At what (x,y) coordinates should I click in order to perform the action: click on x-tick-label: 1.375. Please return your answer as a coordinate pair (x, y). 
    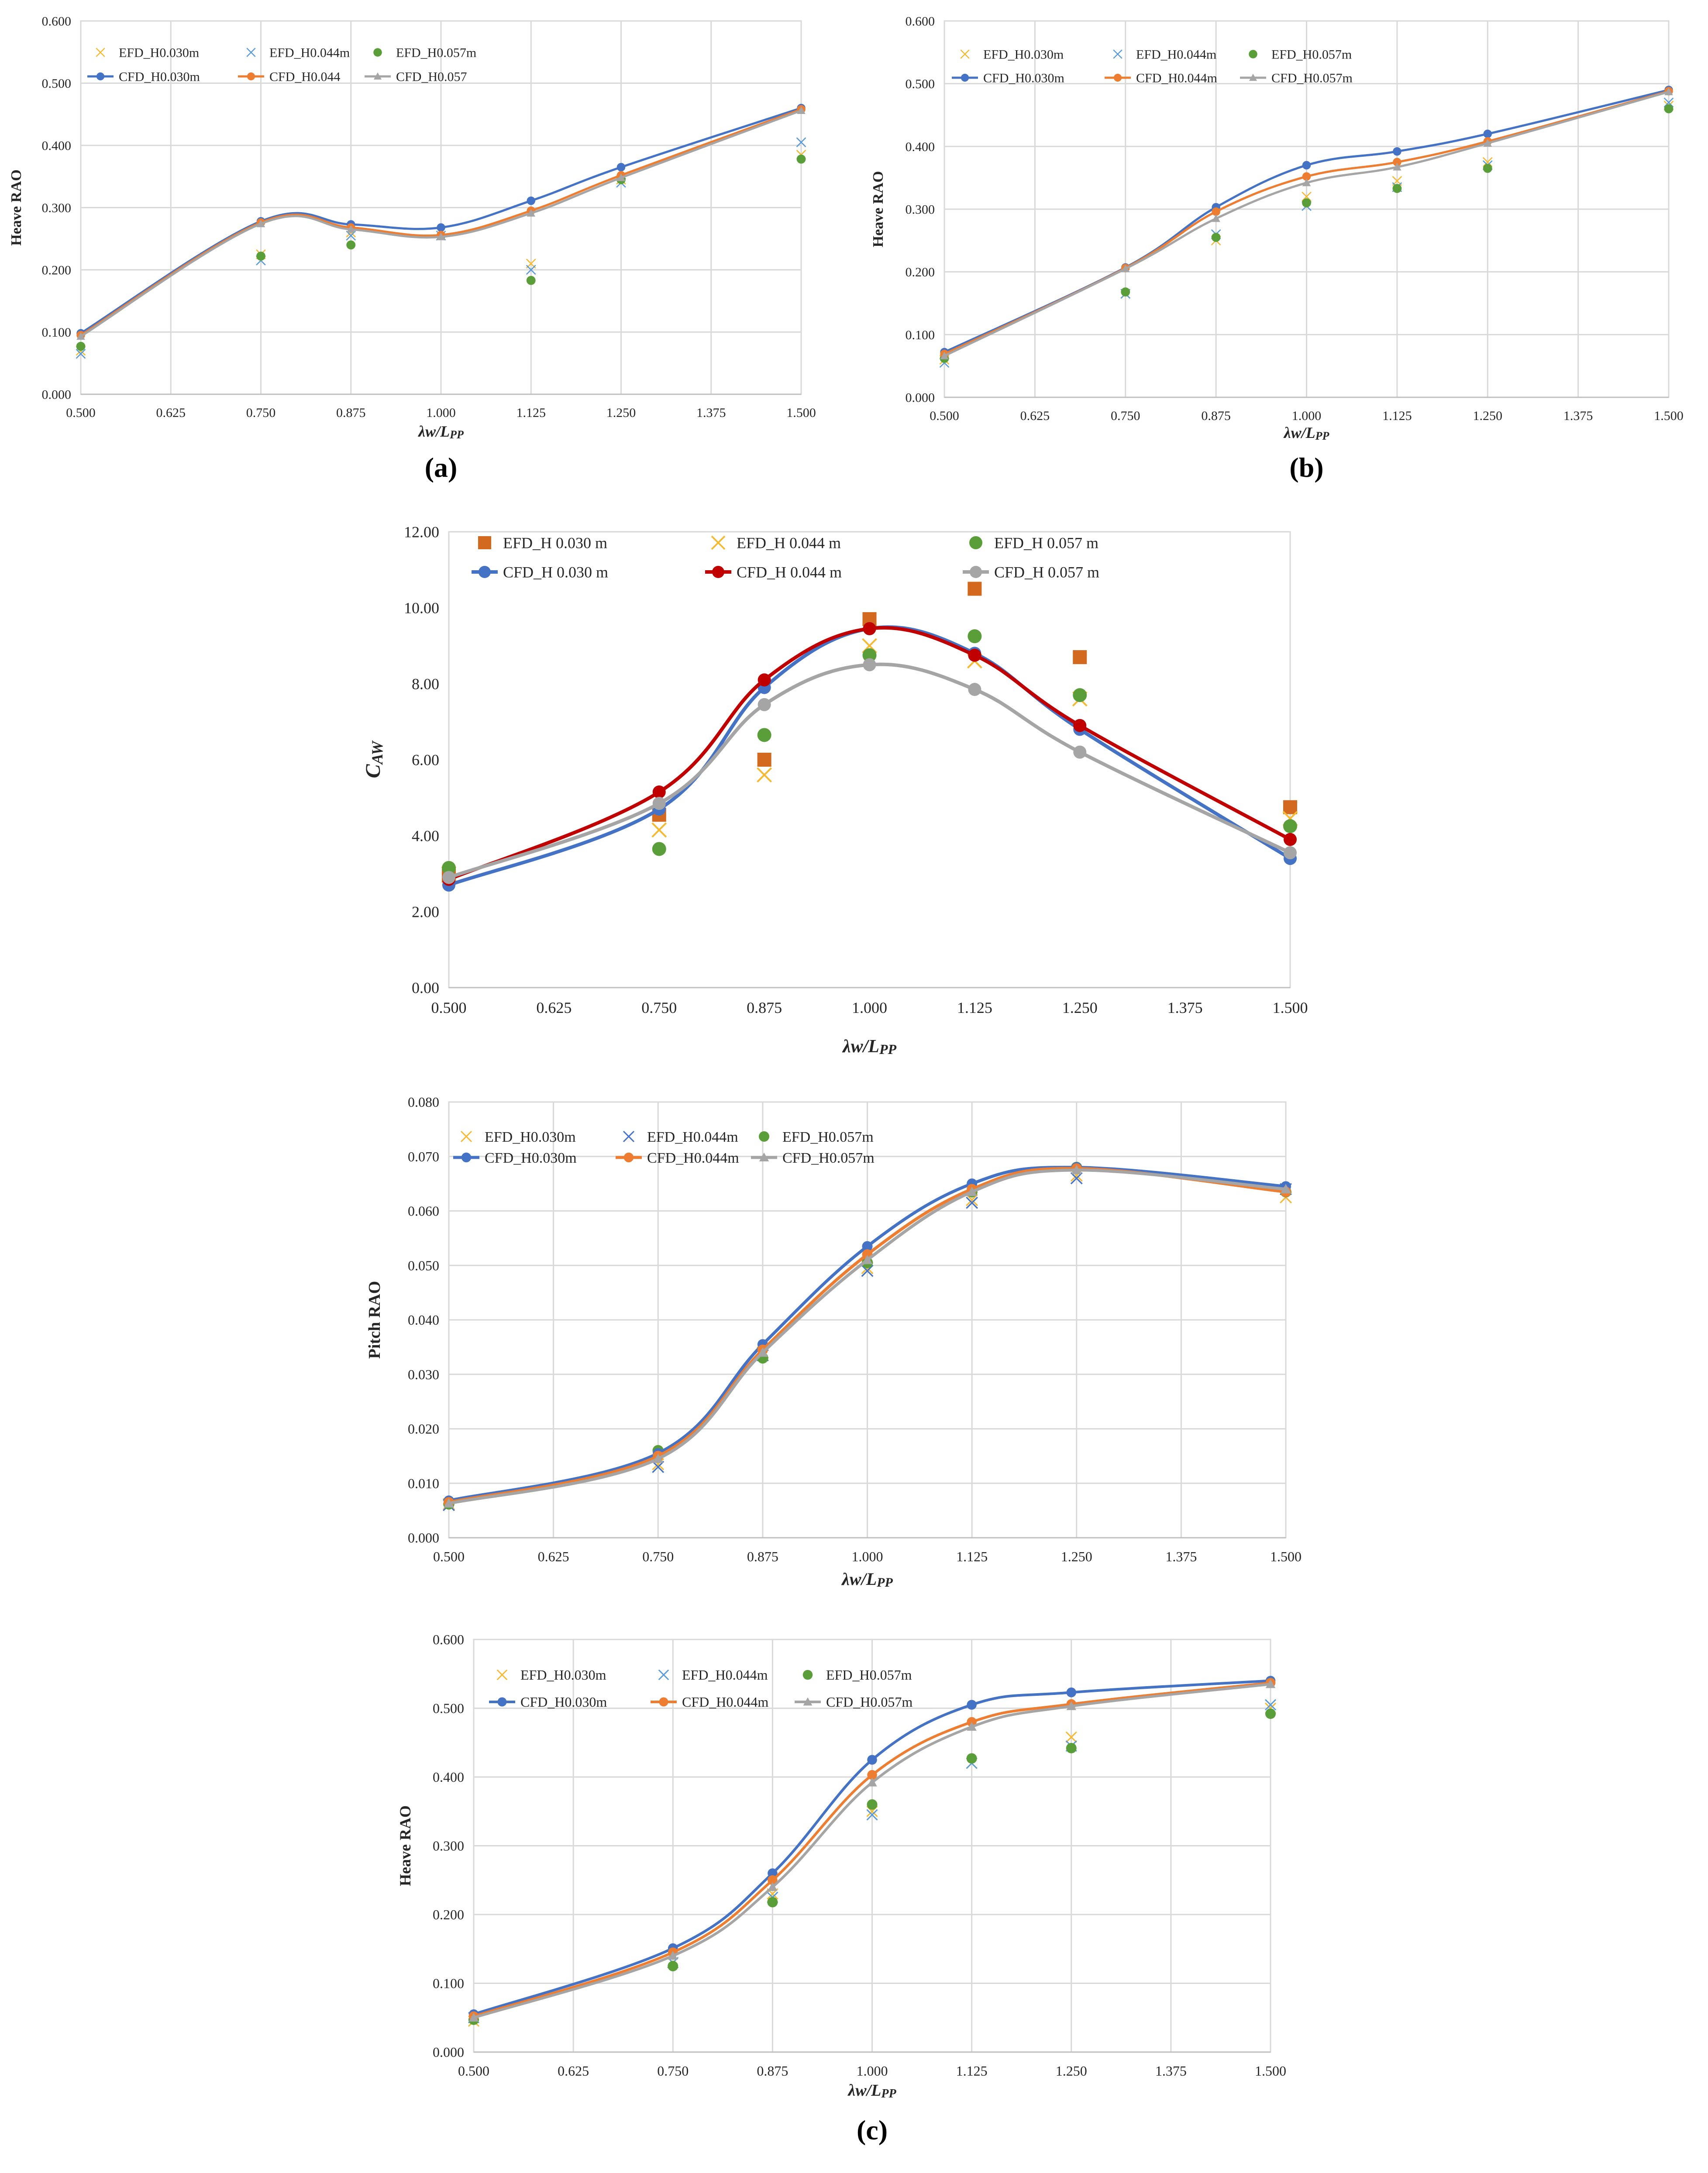
    Looking at the image, I should click on (1185, 1007).